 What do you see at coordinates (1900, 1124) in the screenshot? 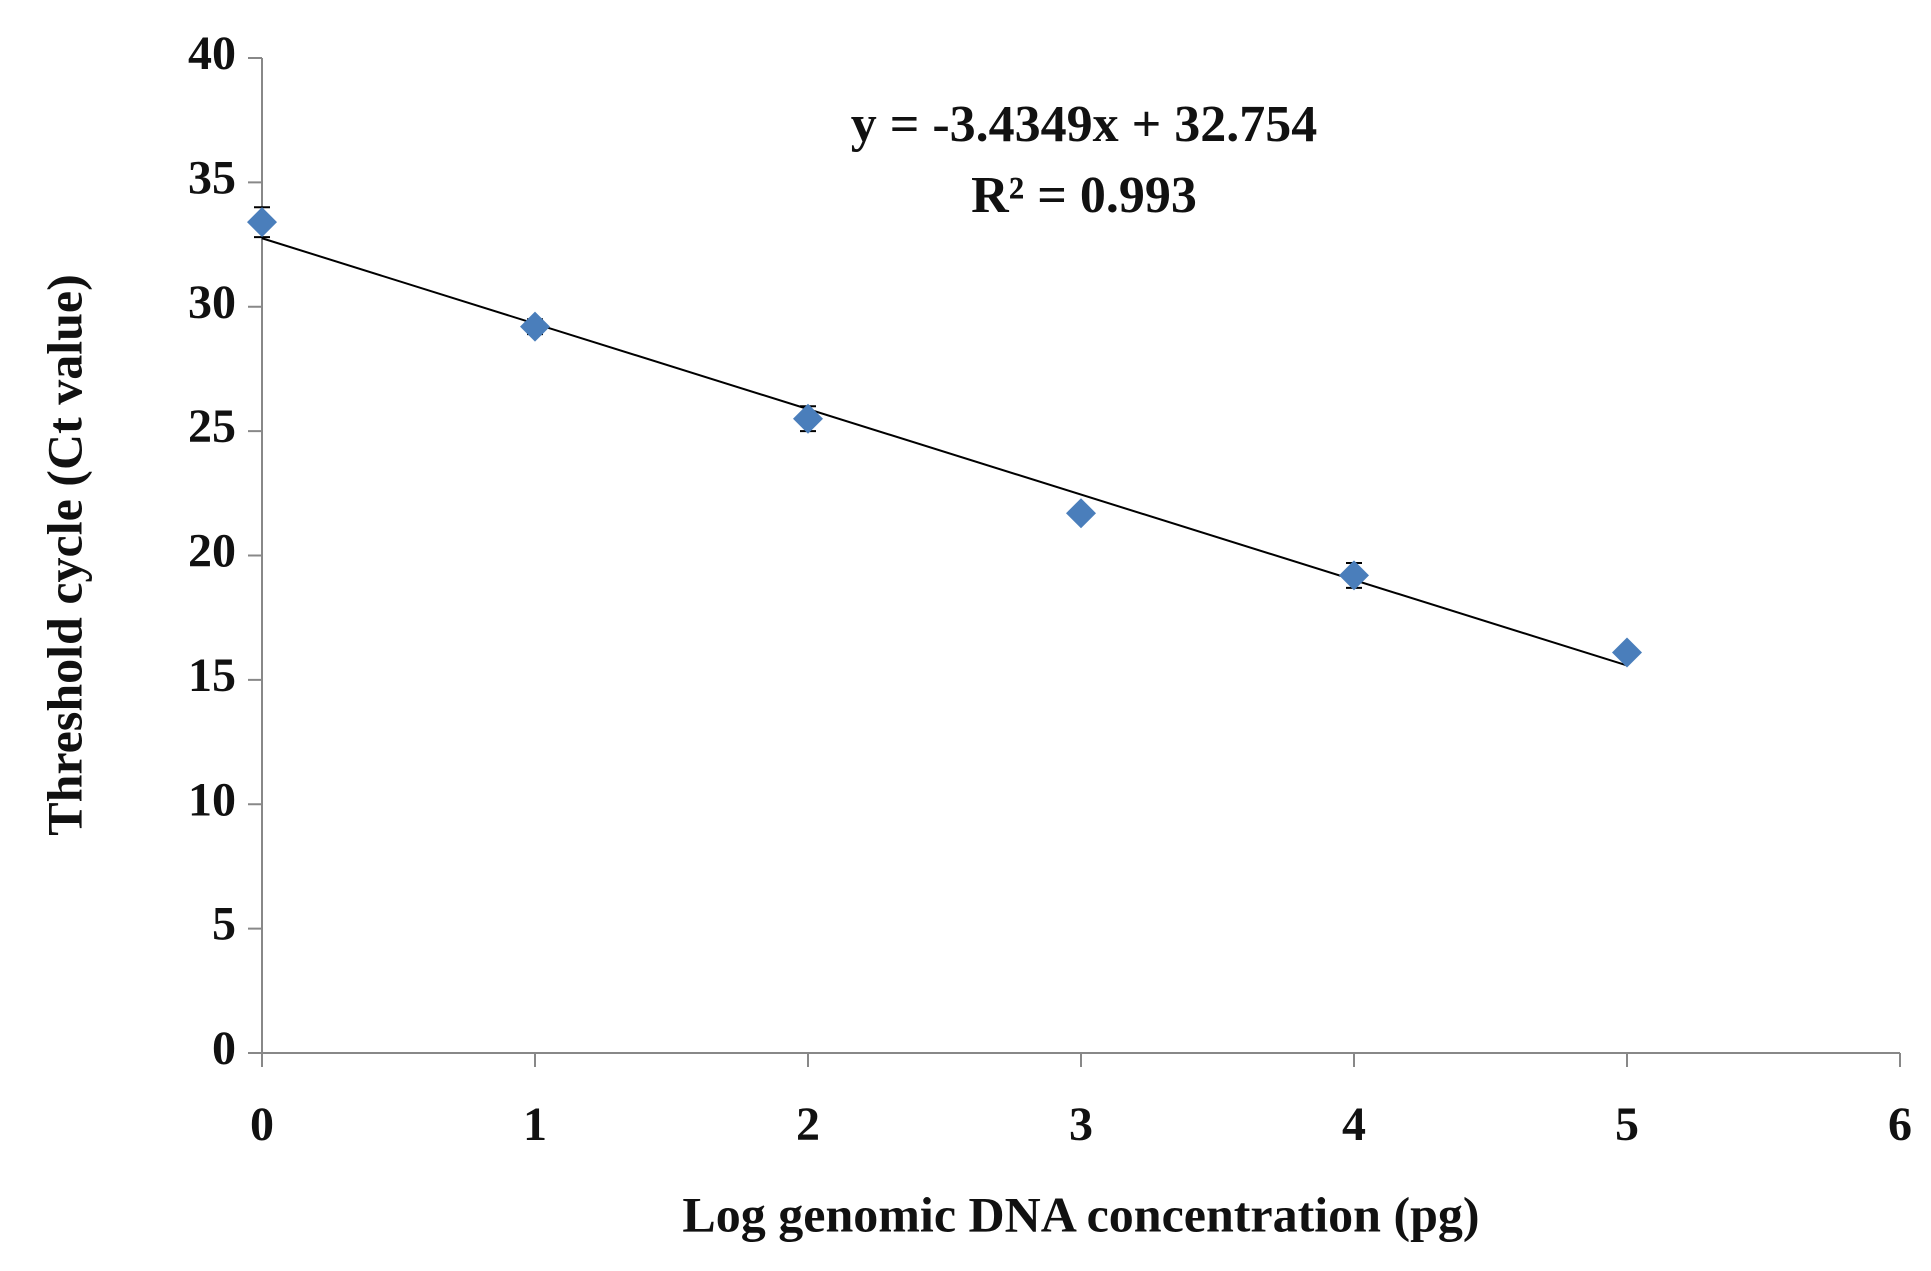
I see `x-tick-label: 6` at bounding box center [1900, 1124].